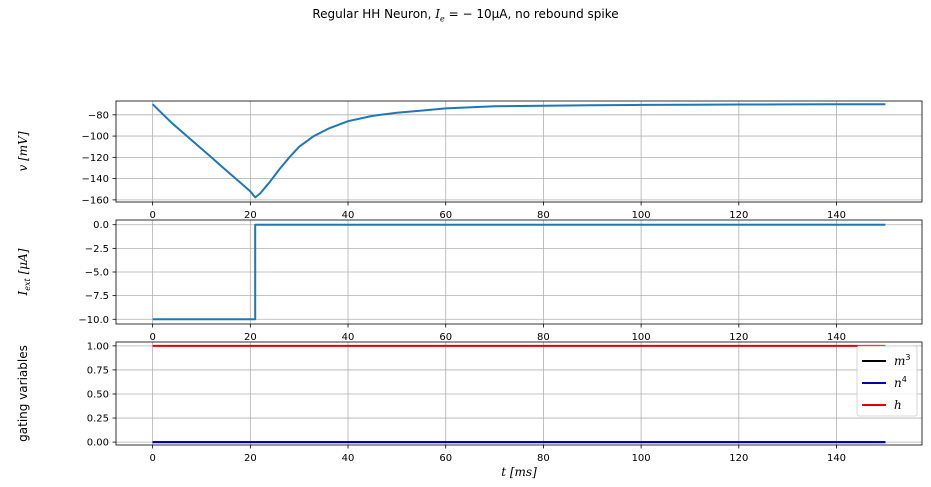 The height and width of the screenshot is (487, 931). I want to click on y-axis-label: gating variables, so click(23, 393).